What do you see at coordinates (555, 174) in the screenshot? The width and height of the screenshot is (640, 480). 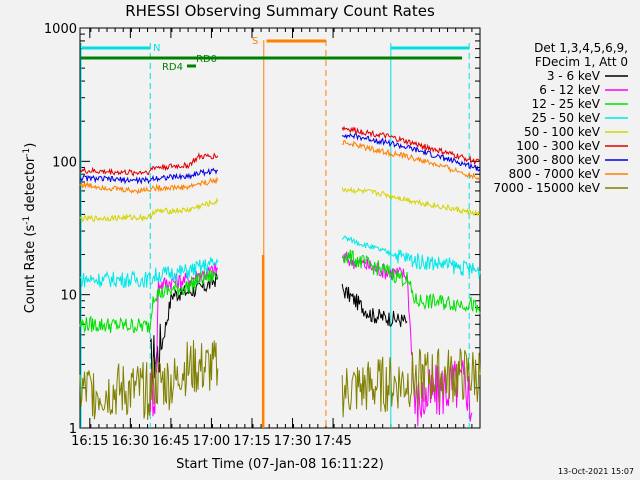 I see `legend-label: 800 - 7000 keV` at bounding box center [555, 174].